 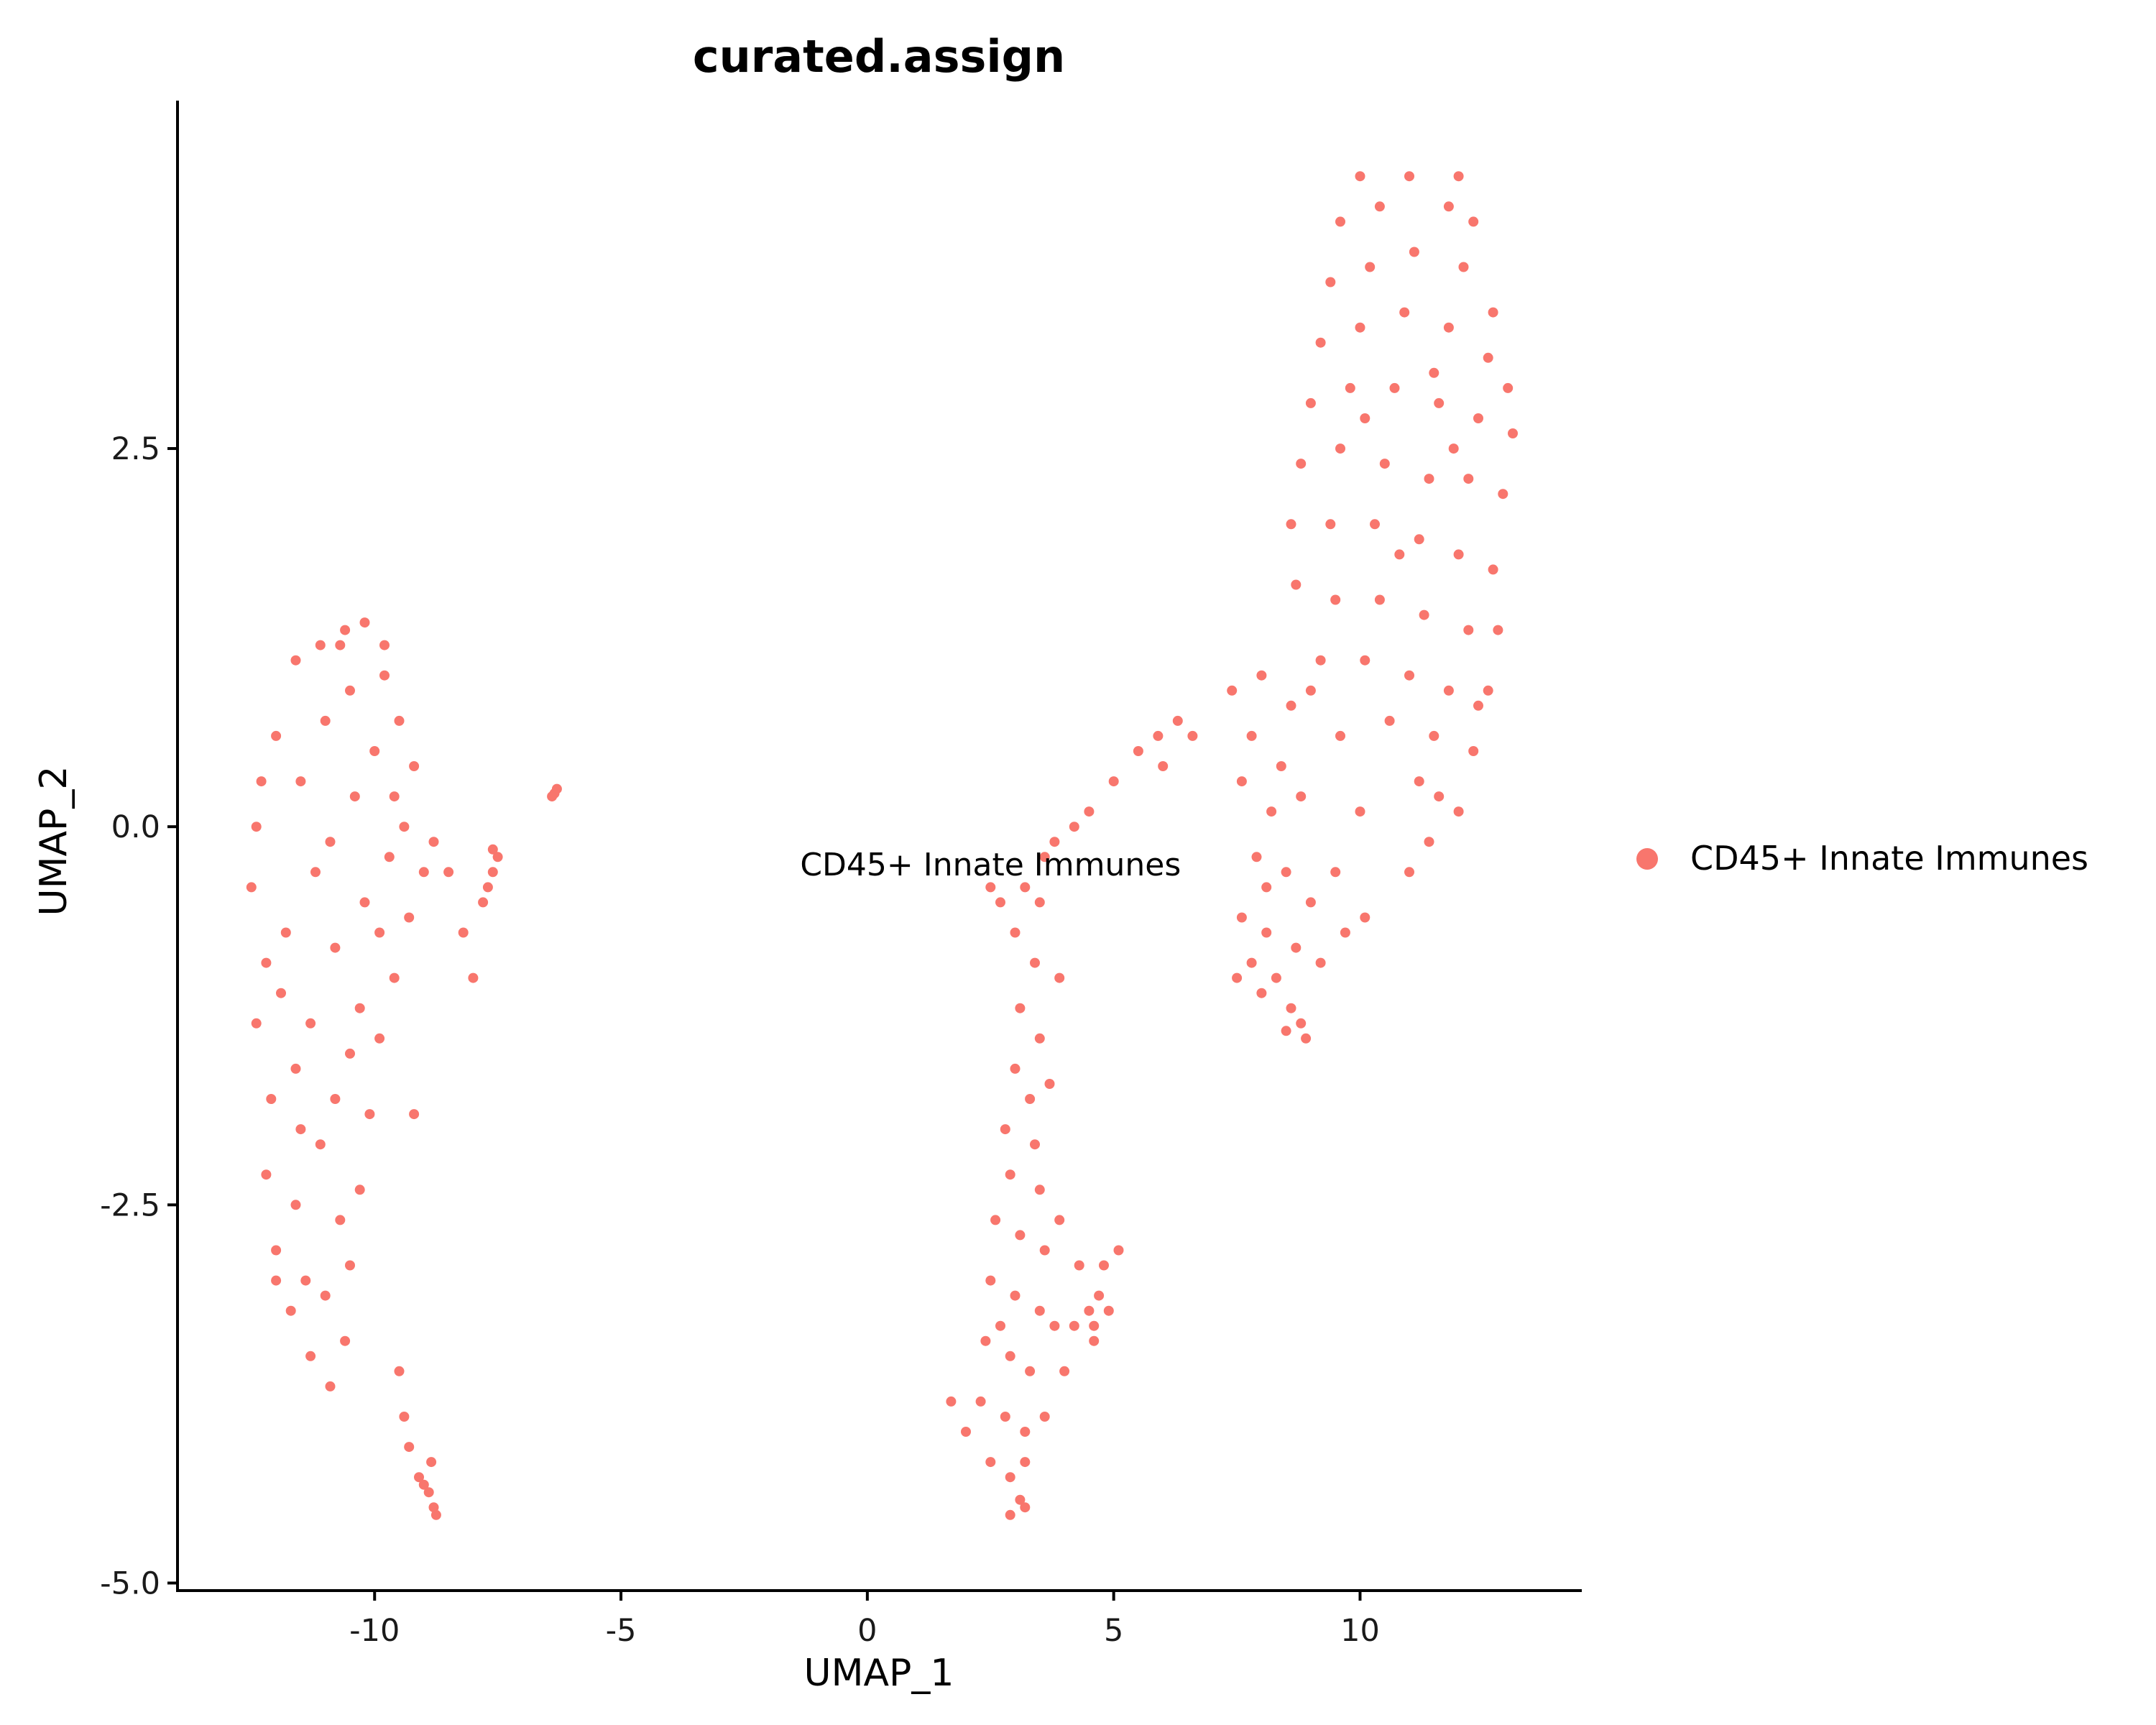 I want to click on legend: CD45+ Innate Immunes, so click(x=1862, y=858).